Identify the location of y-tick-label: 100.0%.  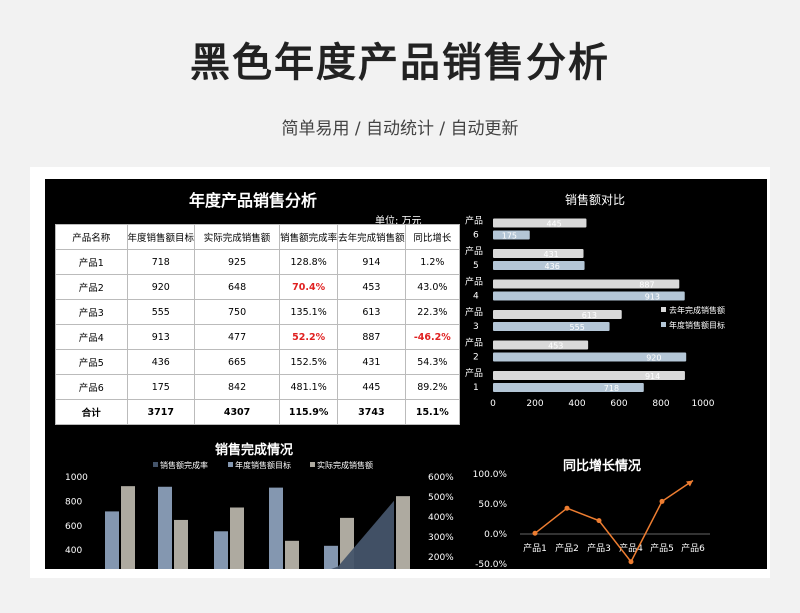
(490, 475).